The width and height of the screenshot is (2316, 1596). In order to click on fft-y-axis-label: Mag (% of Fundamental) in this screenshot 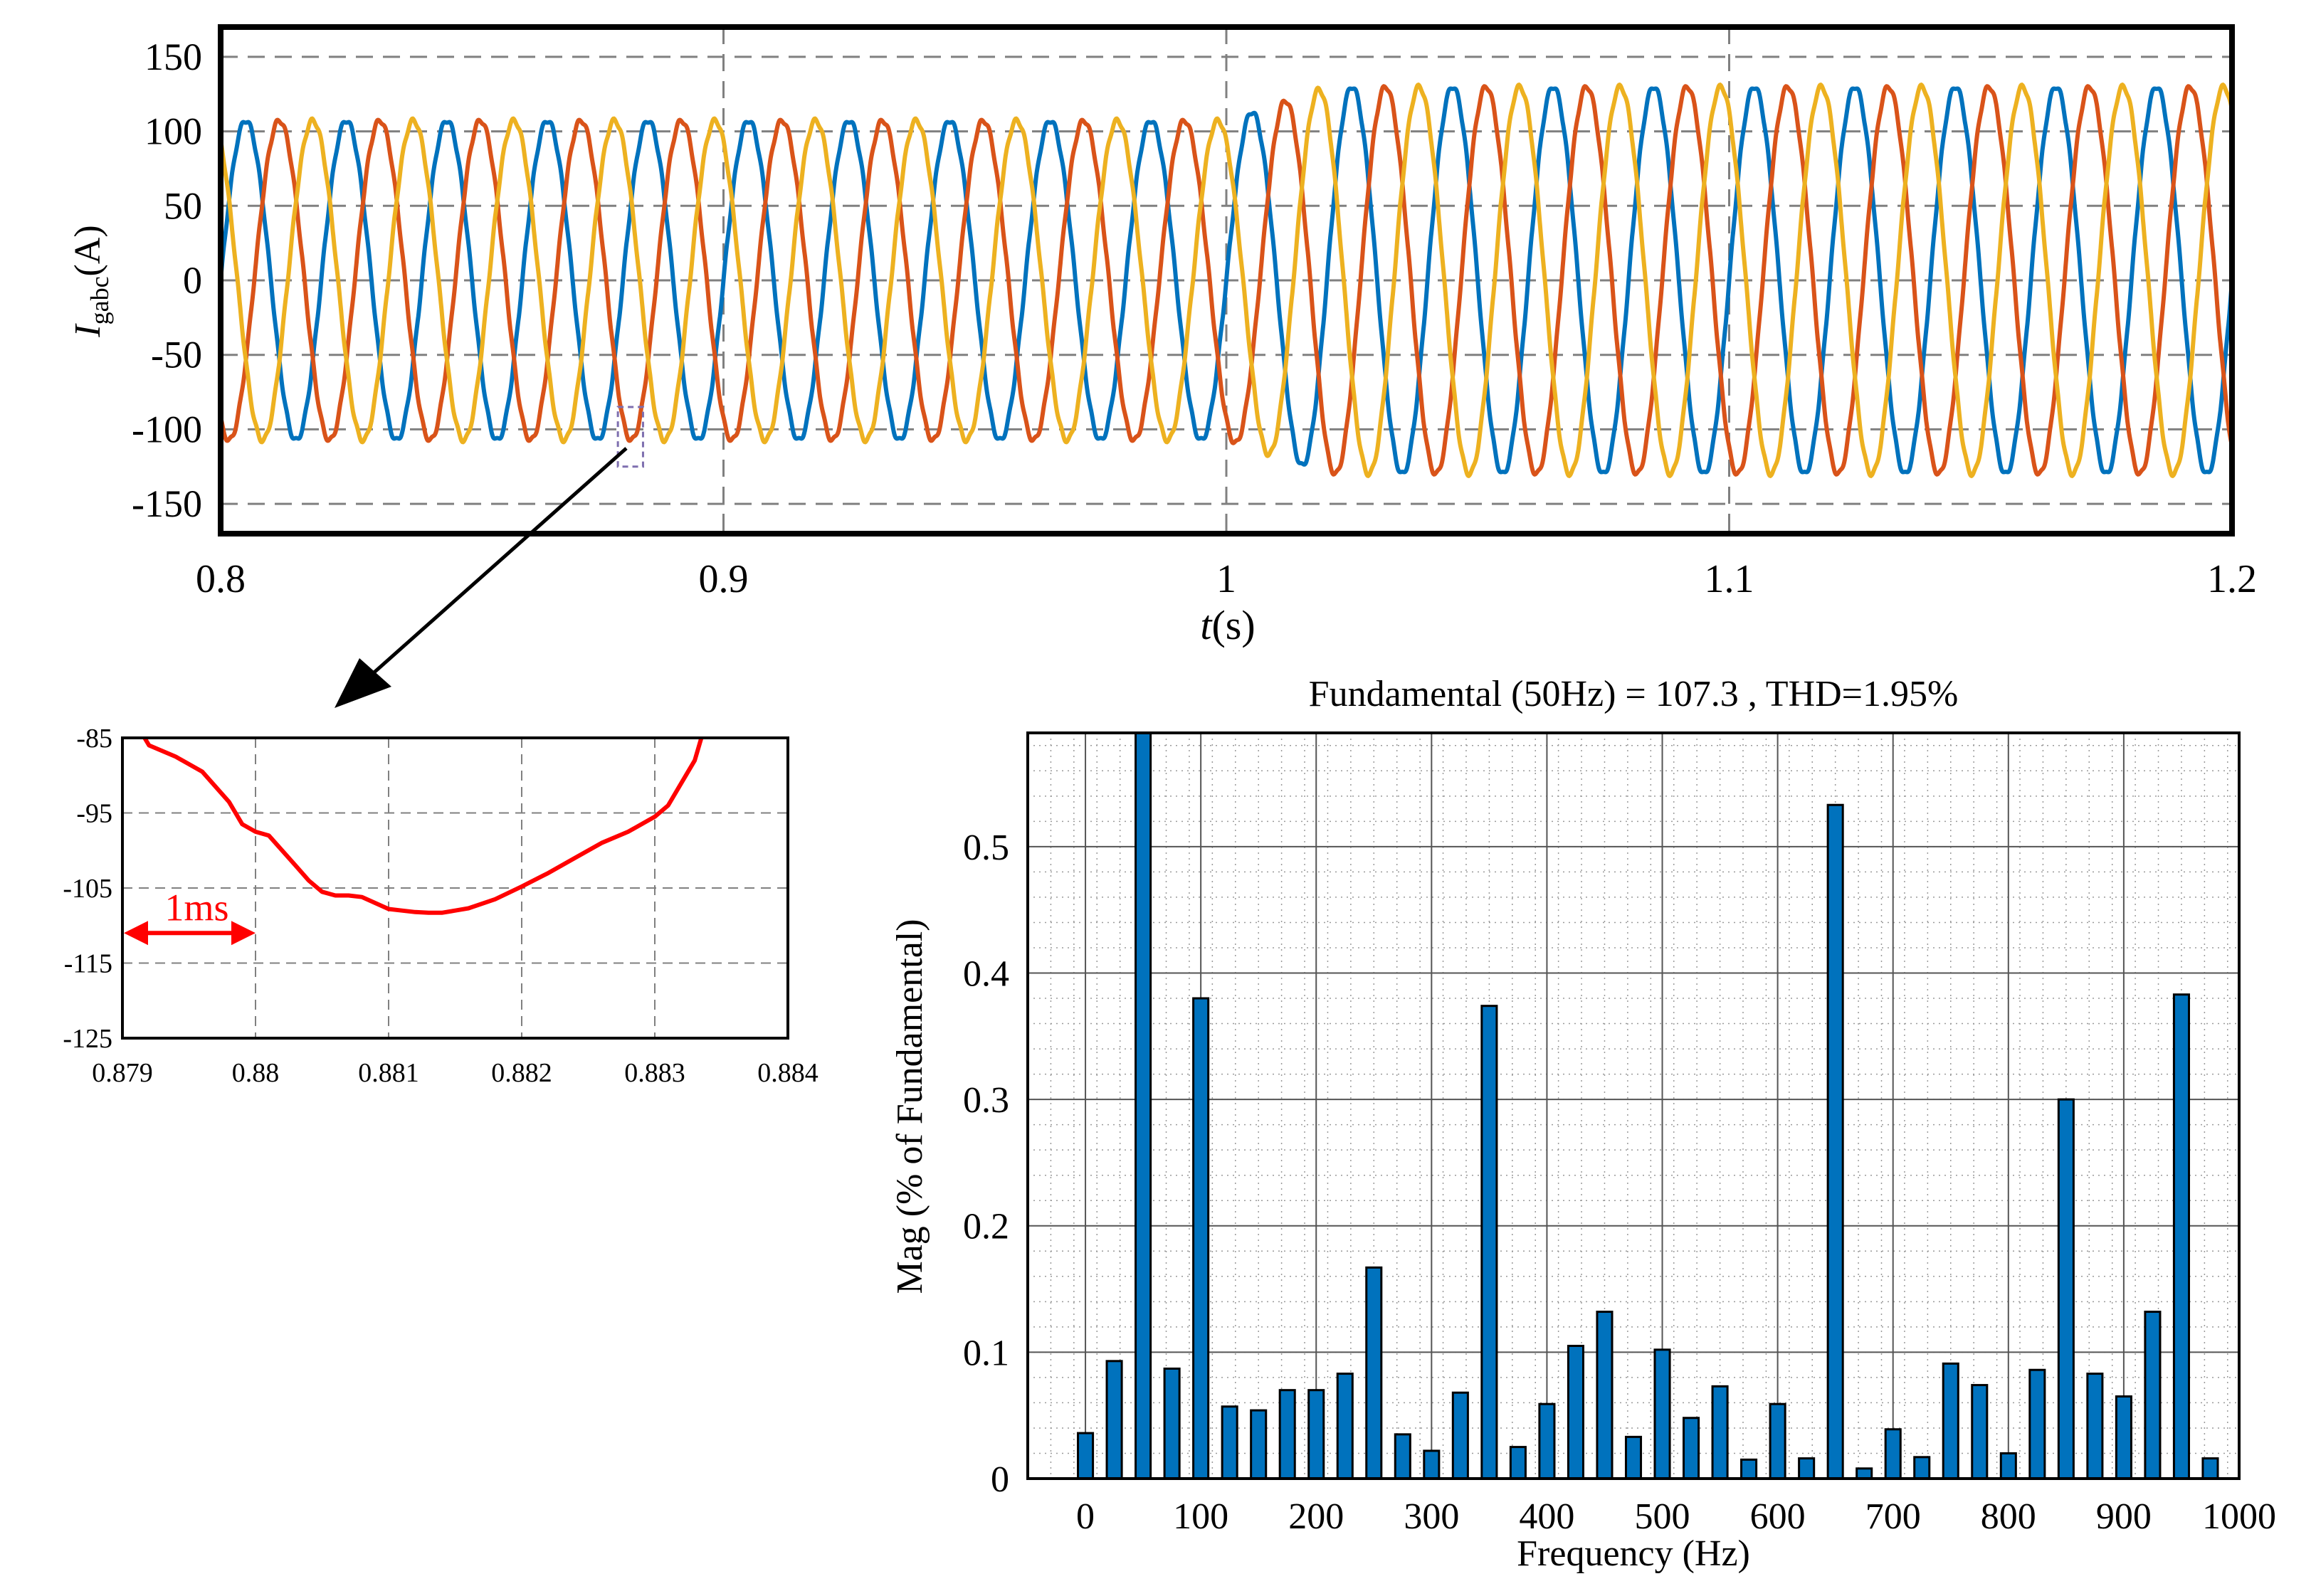, I will do `click(910, 1106)`.